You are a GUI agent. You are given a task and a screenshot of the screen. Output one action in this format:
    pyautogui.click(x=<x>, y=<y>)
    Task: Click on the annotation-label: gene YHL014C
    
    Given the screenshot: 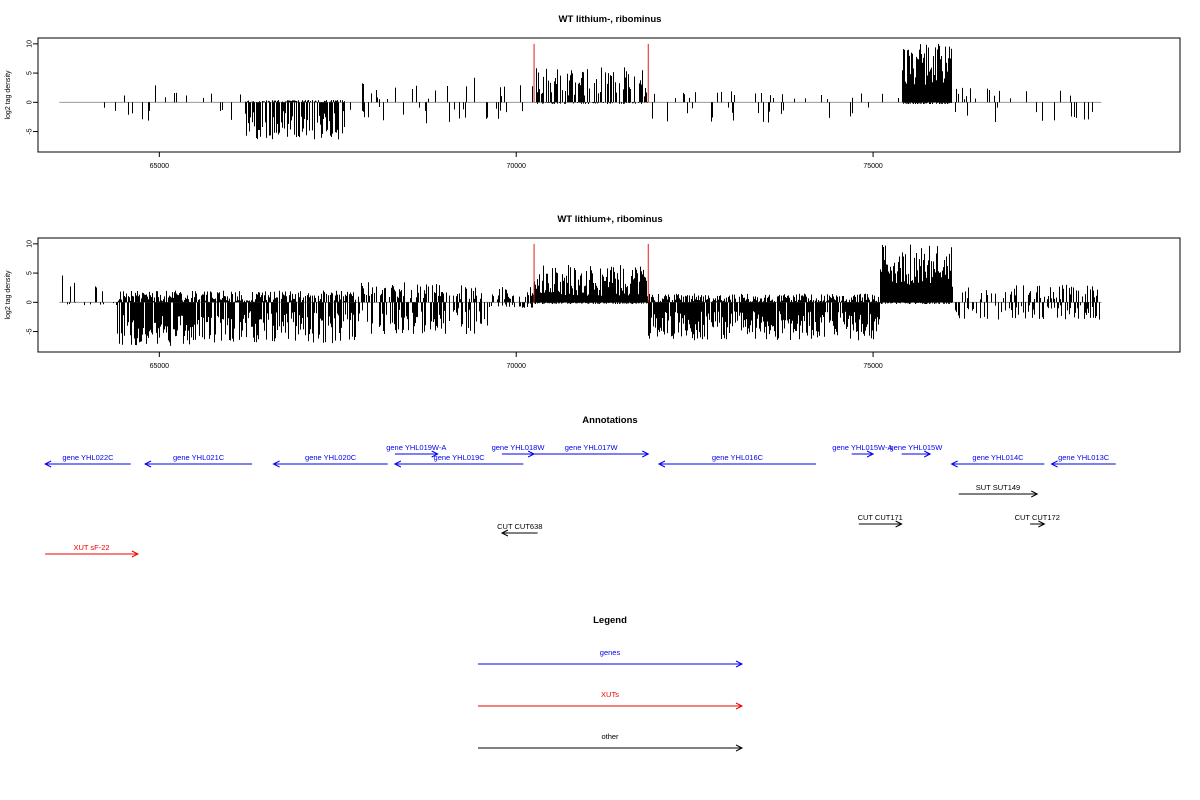 What is the action you would take?
    pyautogui.click(x=998, y=457)
    